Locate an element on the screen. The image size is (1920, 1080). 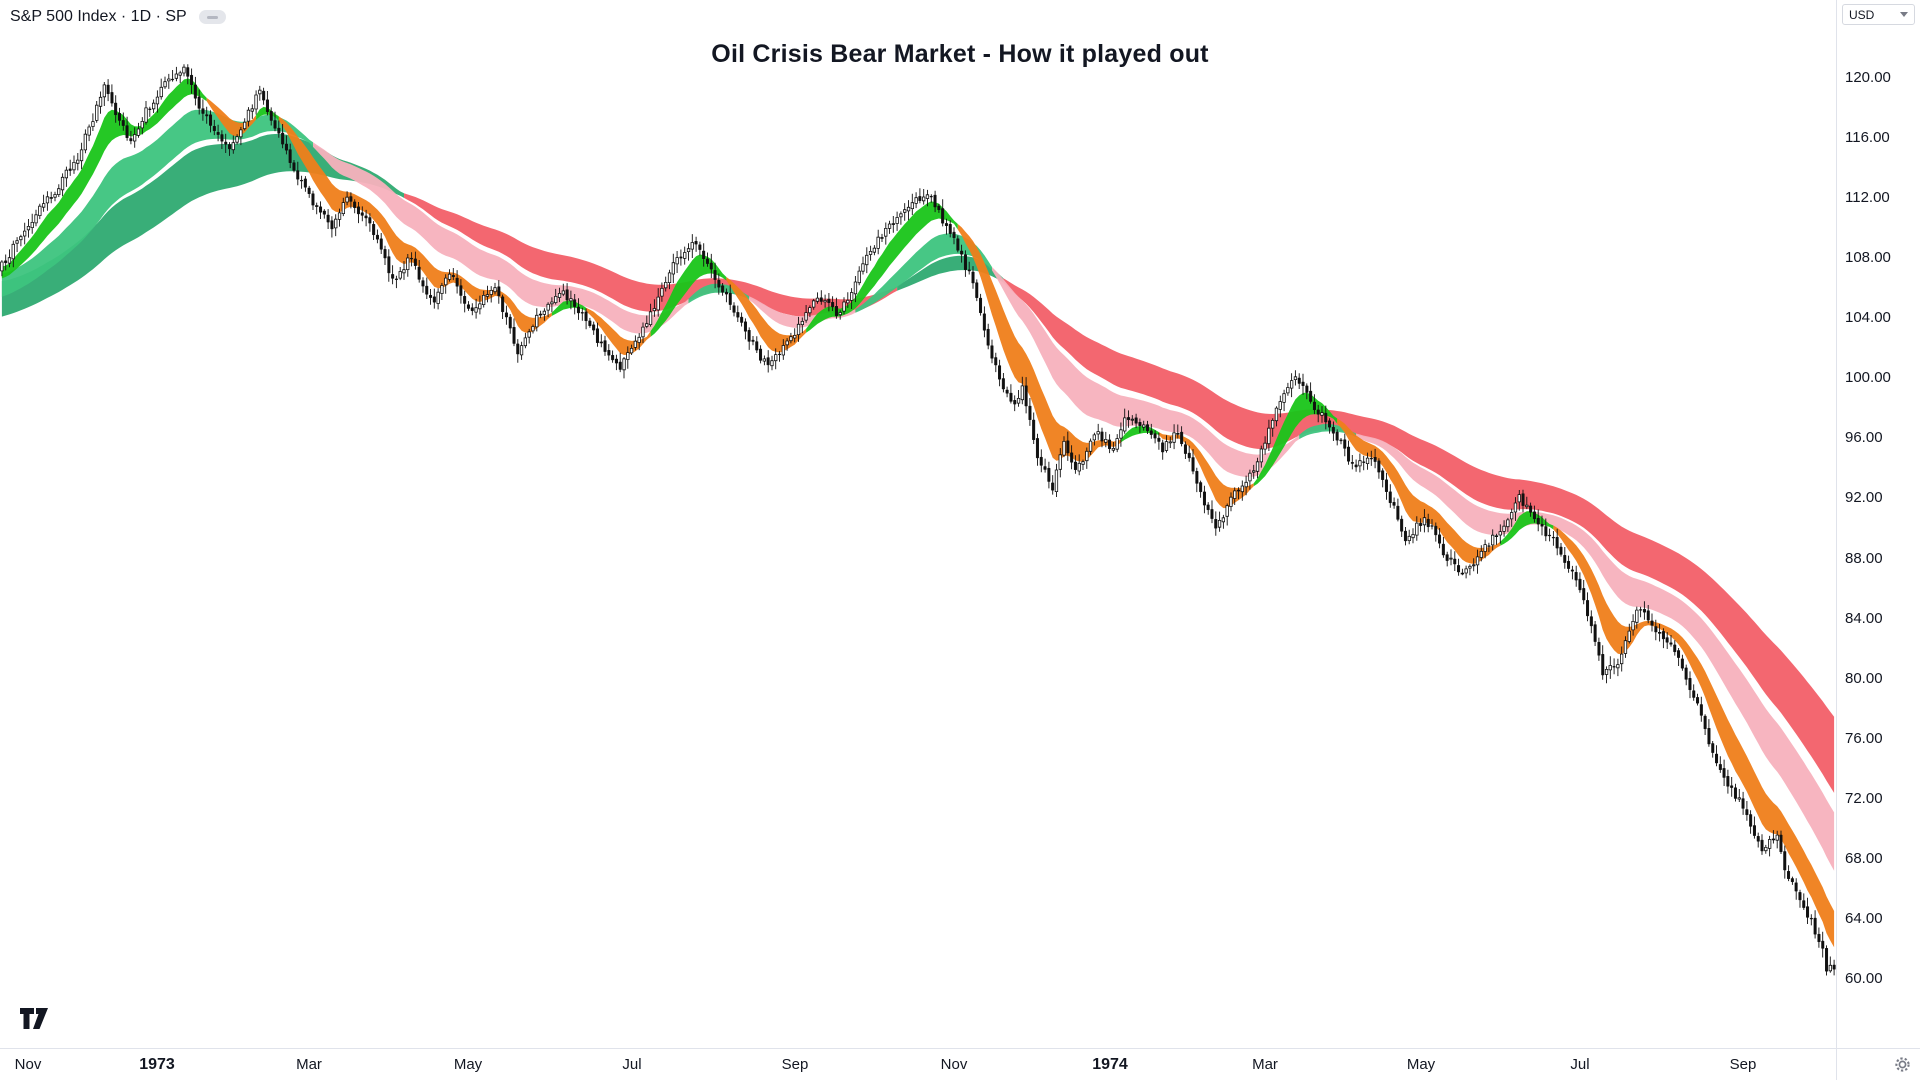
chevron-down-icon is located at coordinates (1904, 14).